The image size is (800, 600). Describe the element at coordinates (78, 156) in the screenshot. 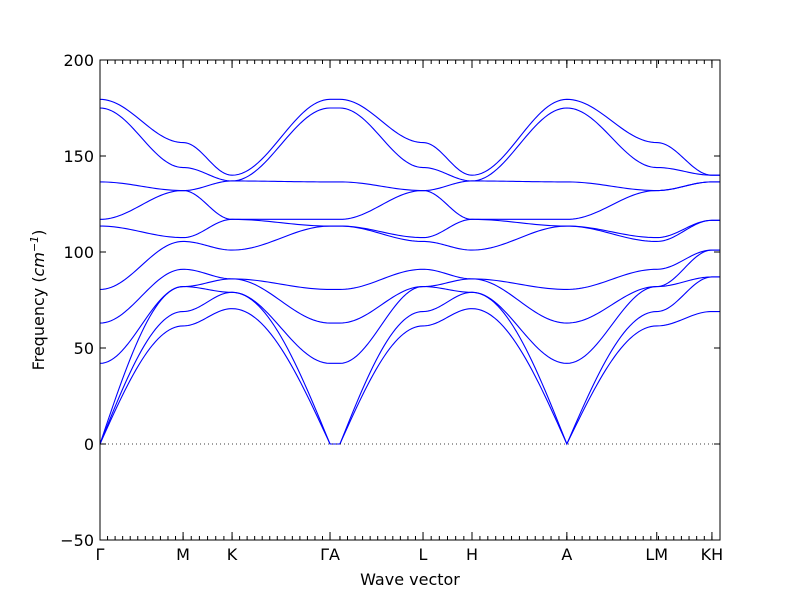

I see `y-tick-label: 150` at that location.